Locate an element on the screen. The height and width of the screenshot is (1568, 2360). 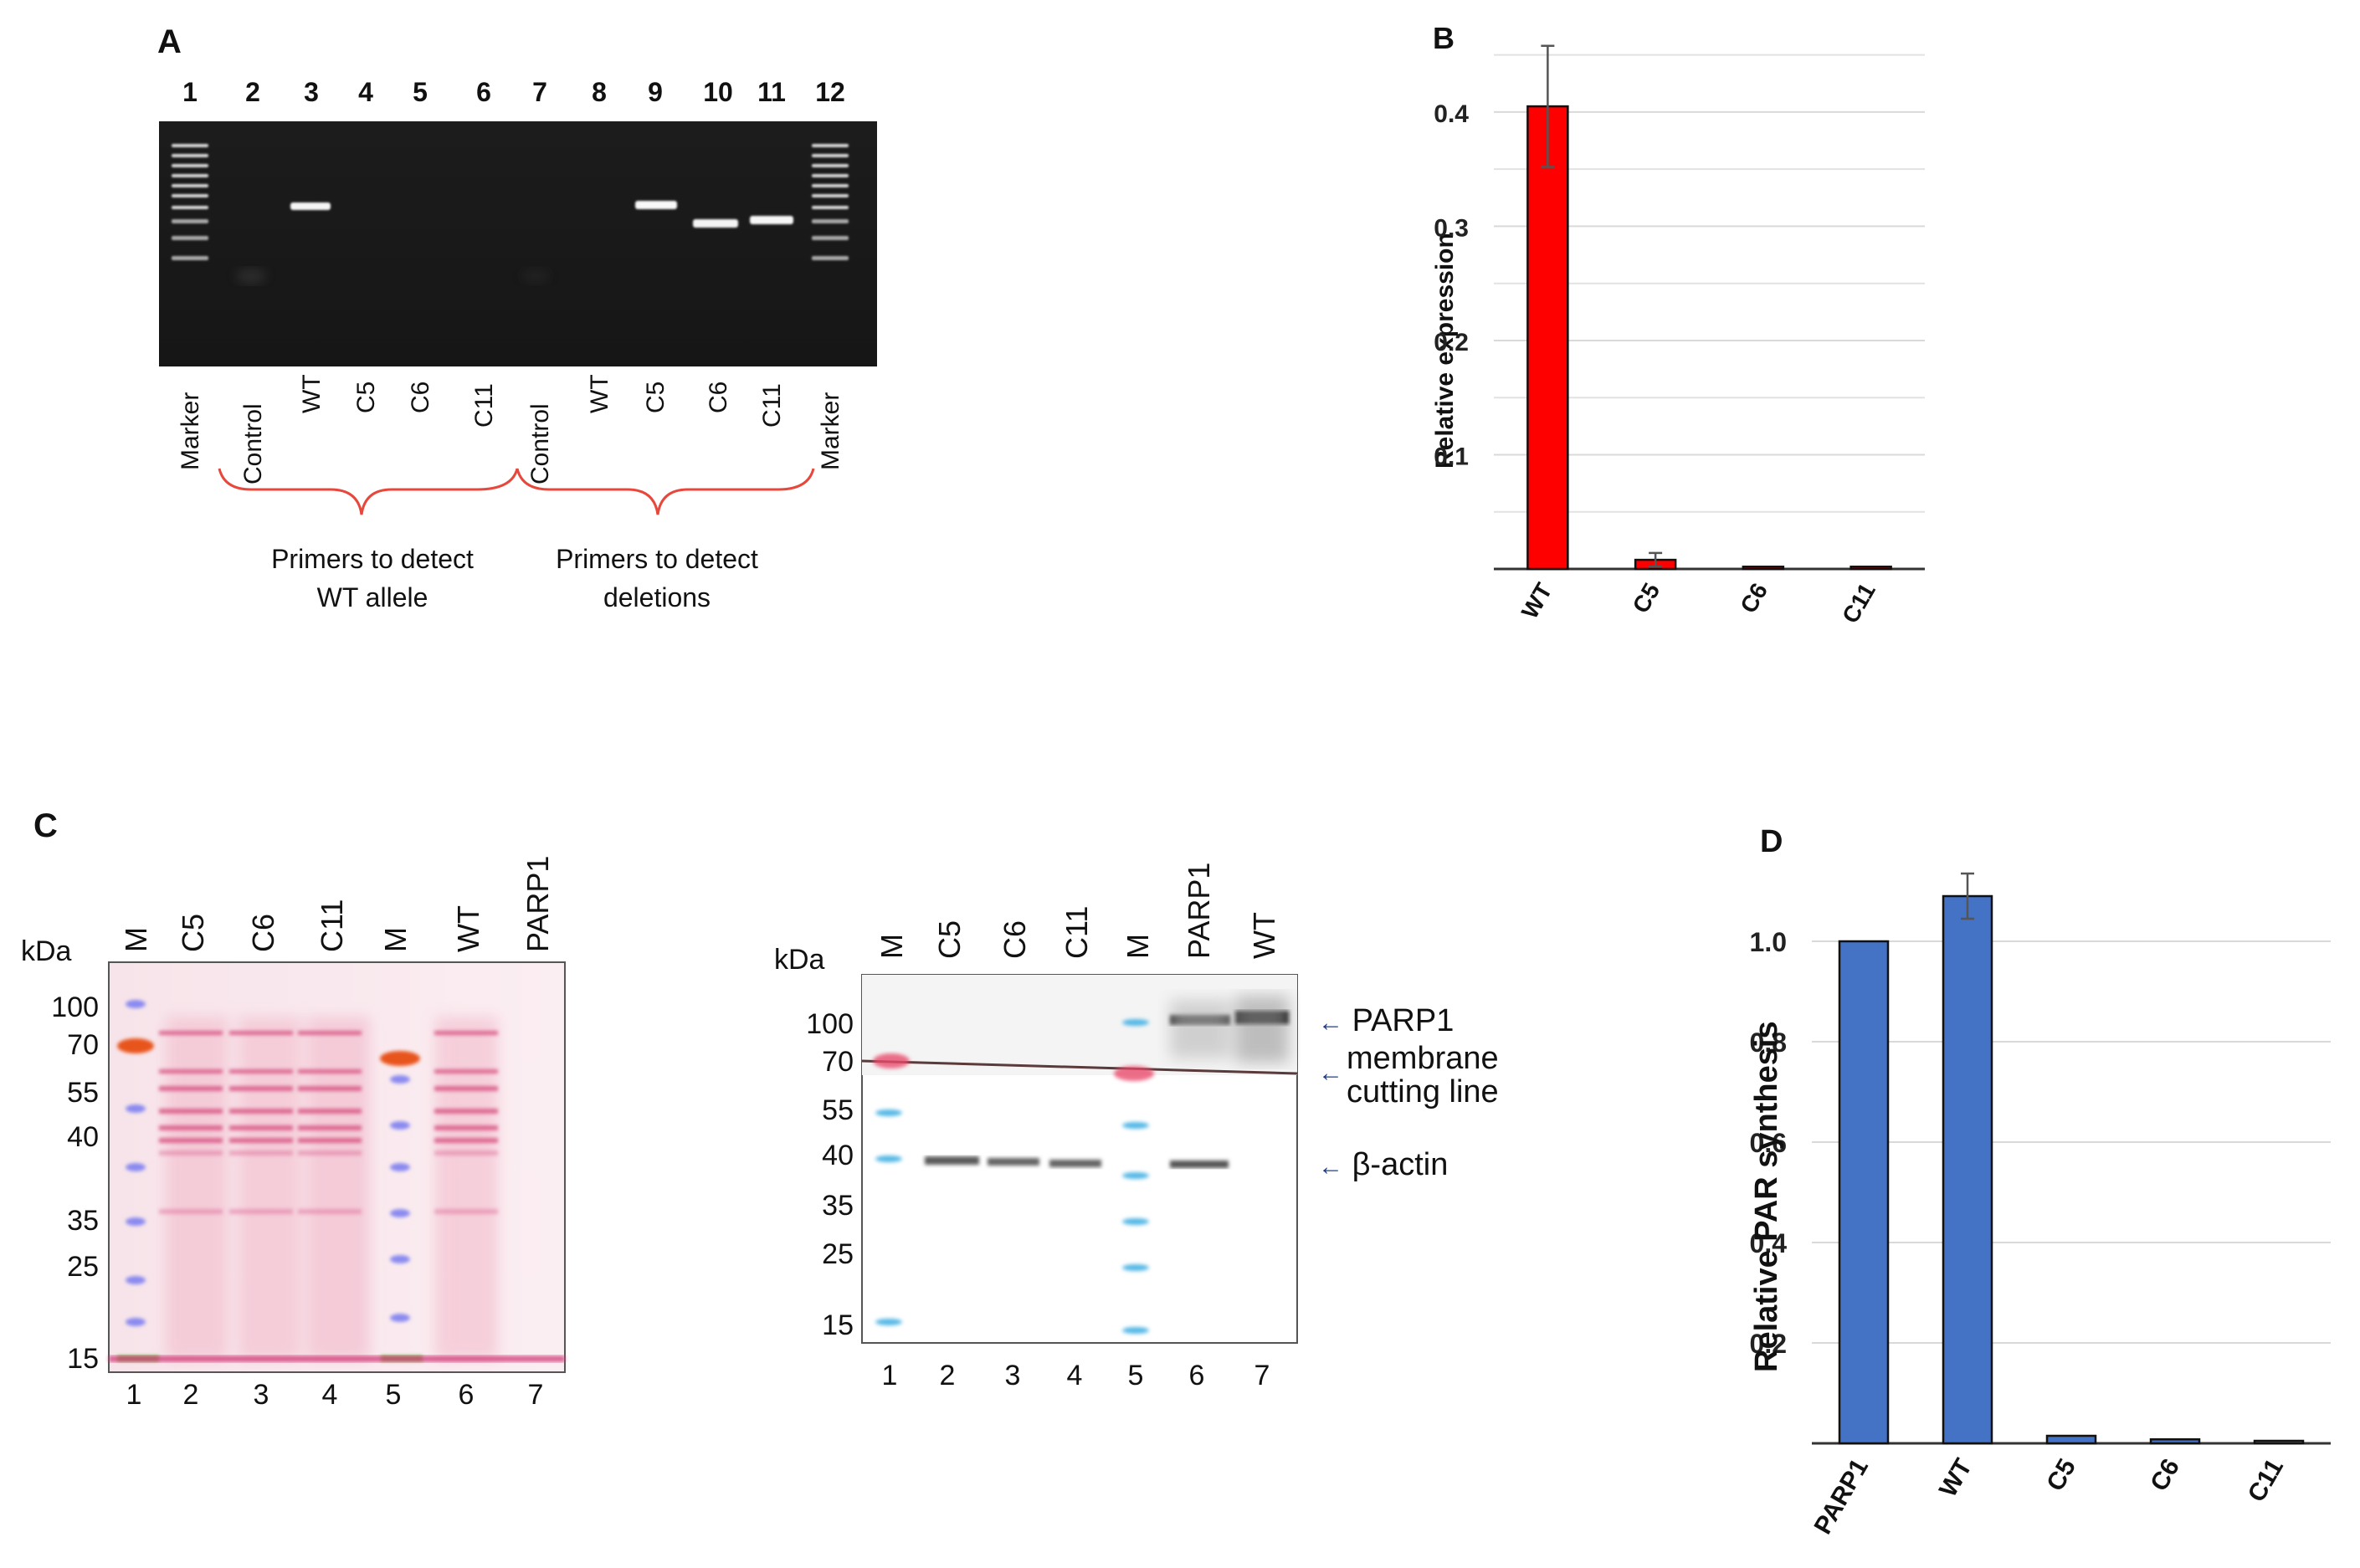
lane-number: 11 is located at coordinates (771, 92).